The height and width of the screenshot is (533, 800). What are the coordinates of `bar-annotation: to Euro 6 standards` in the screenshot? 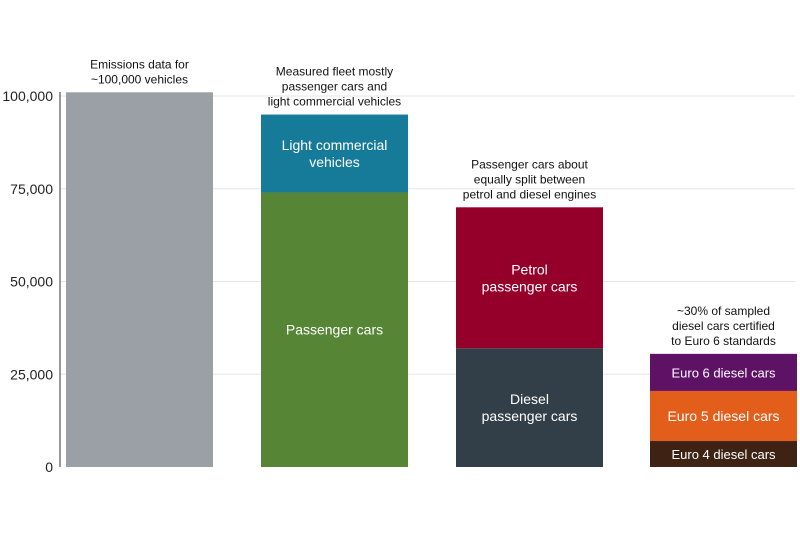 It's located at (723, 341).